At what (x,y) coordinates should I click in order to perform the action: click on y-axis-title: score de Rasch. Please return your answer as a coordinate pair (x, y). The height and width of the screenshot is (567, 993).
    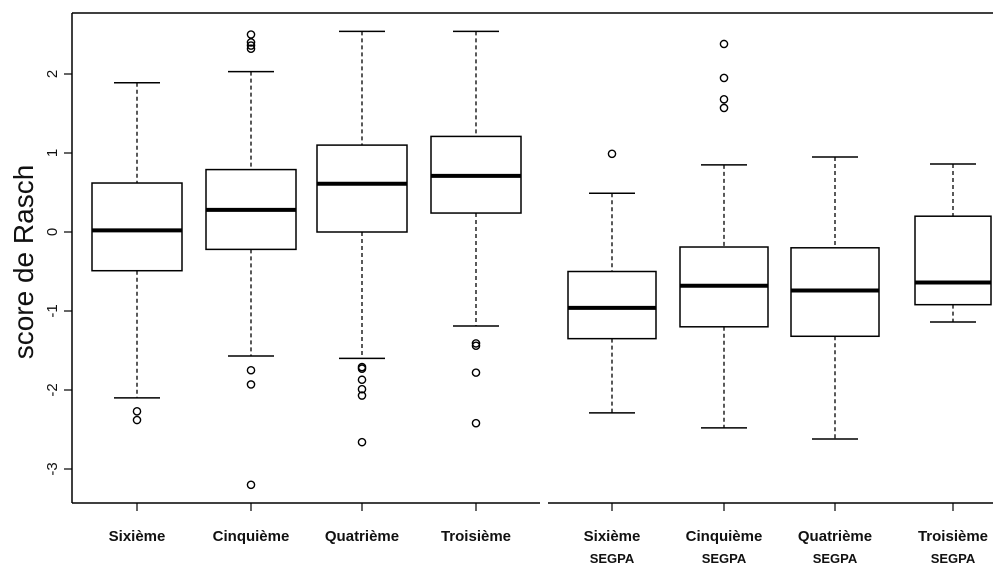
    Looking at the image, I should click on (23, 262).